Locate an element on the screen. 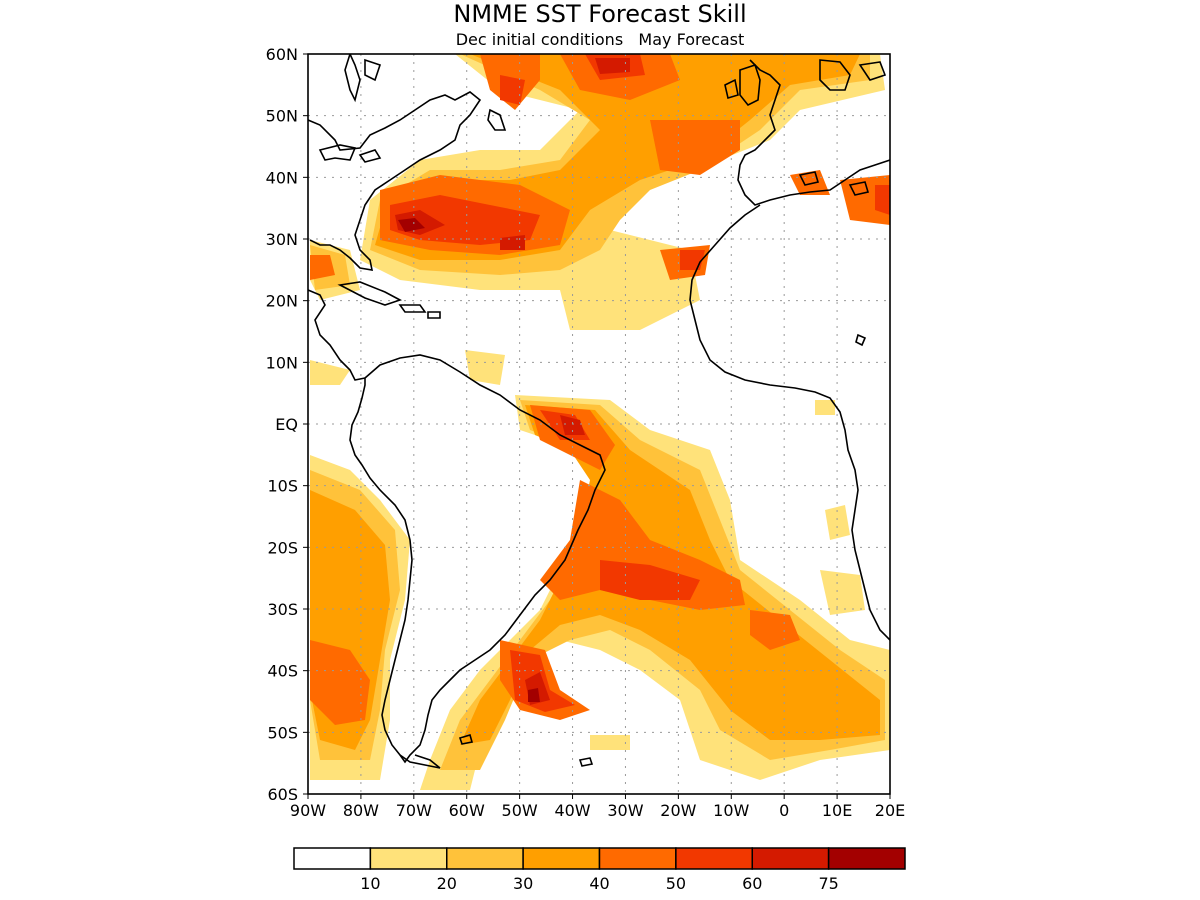  lat-tick-label: 60S is located at coordinates (282, 794).